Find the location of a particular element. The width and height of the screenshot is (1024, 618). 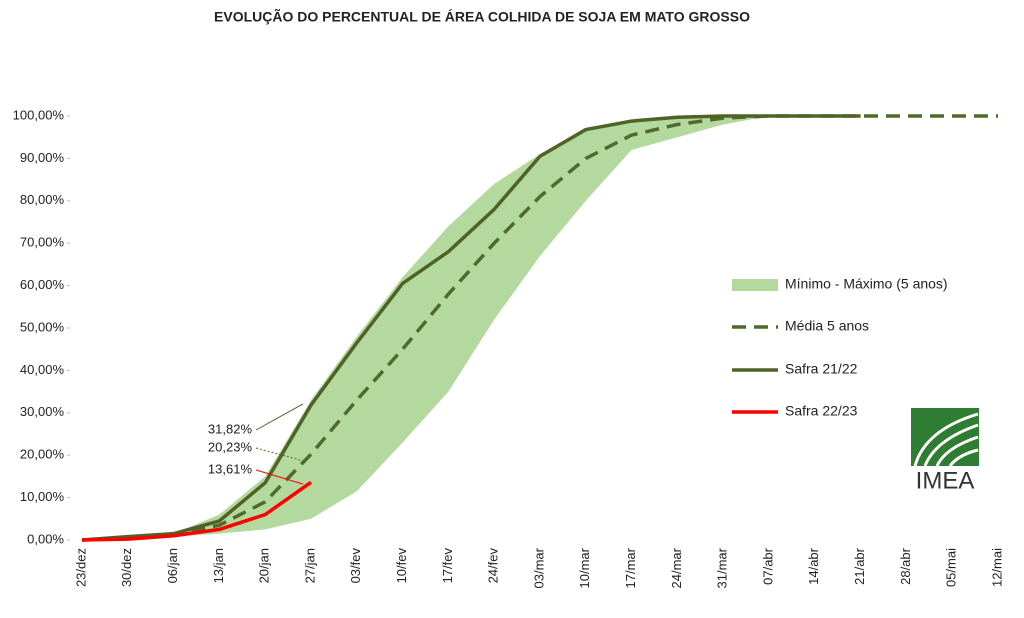

y-tick-label: 100,00% is located at coordinates (39, 114).